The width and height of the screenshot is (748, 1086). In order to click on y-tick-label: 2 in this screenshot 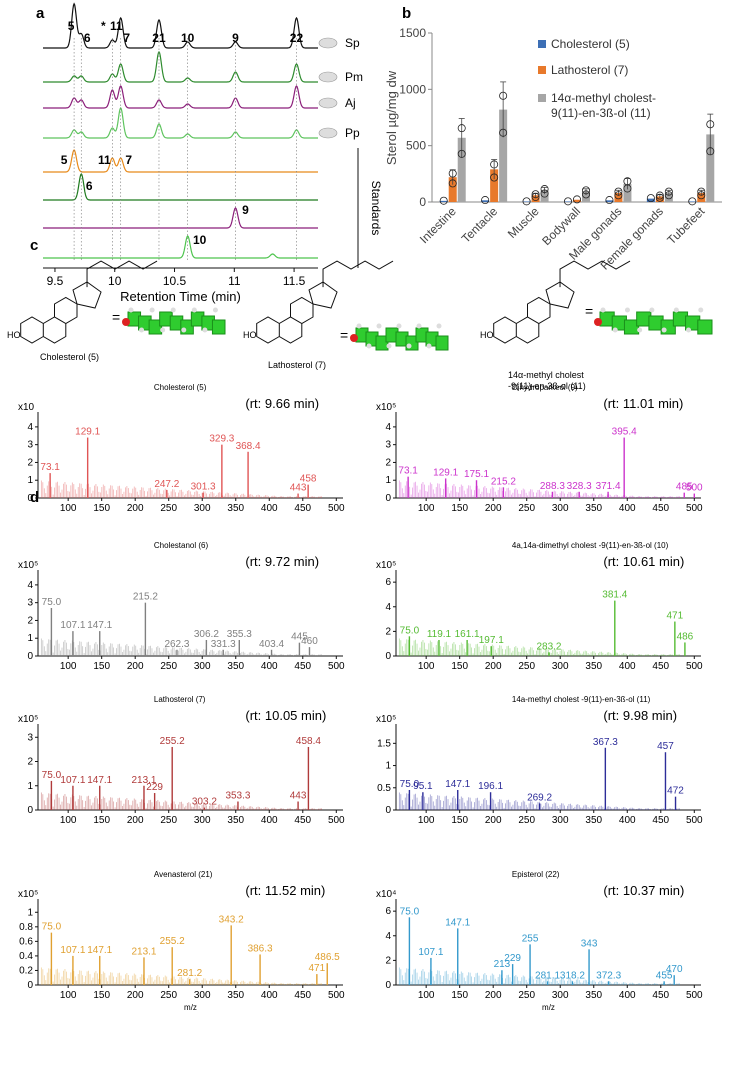, I will do `click(30, 762)`.